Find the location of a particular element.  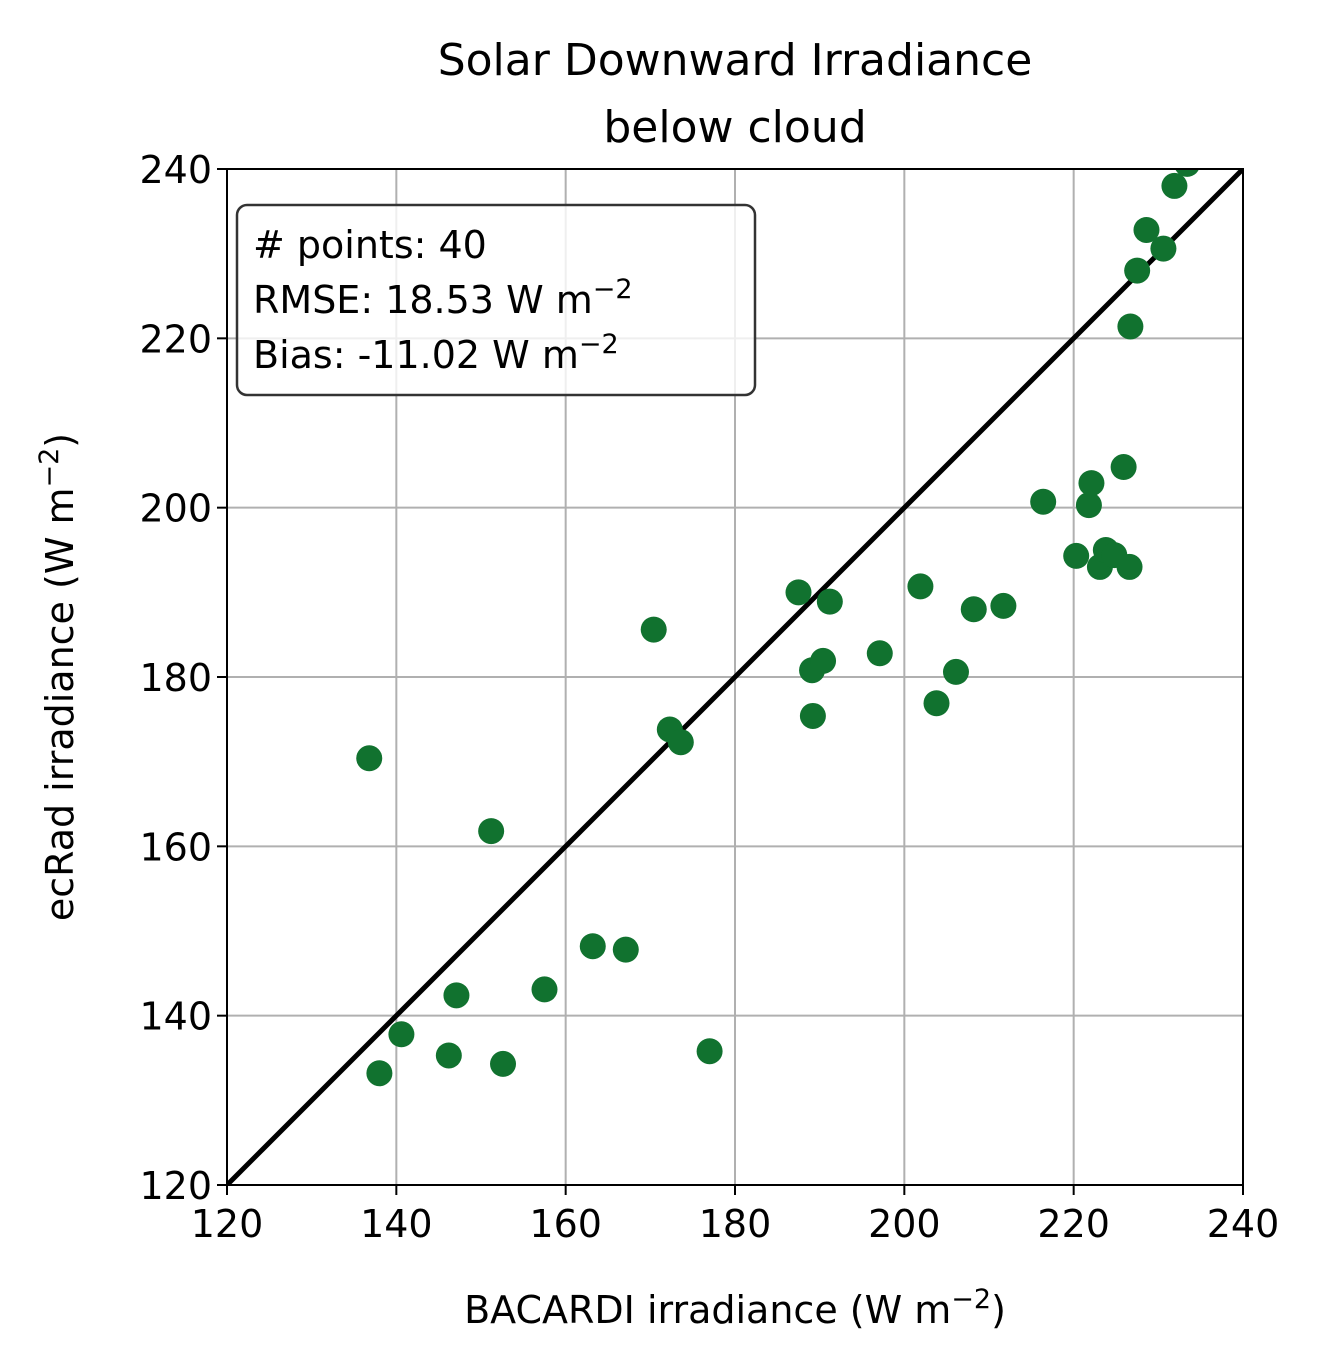

x-axis-label: BACARDI irradiance (W m−2) is located at coordinates (735, 1308).